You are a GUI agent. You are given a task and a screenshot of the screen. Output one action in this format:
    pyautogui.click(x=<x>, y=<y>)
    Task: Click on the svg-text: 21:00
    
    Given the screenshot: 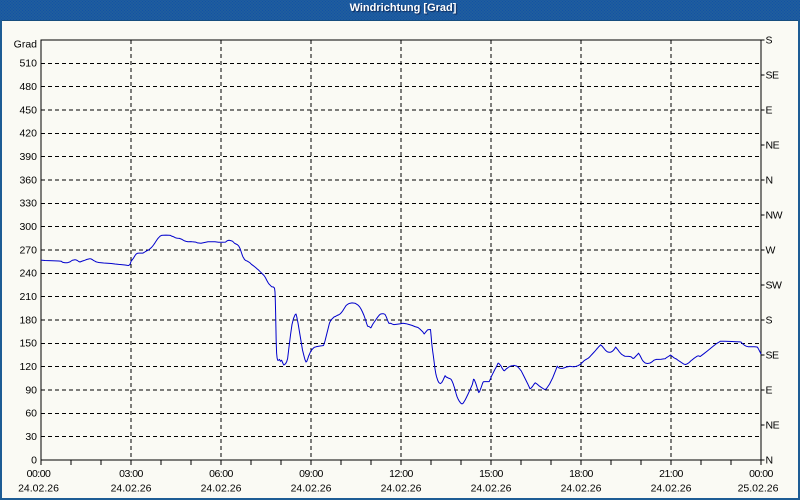 What is the action you would take?
    pyautogui.click(x=671, y=474)
    